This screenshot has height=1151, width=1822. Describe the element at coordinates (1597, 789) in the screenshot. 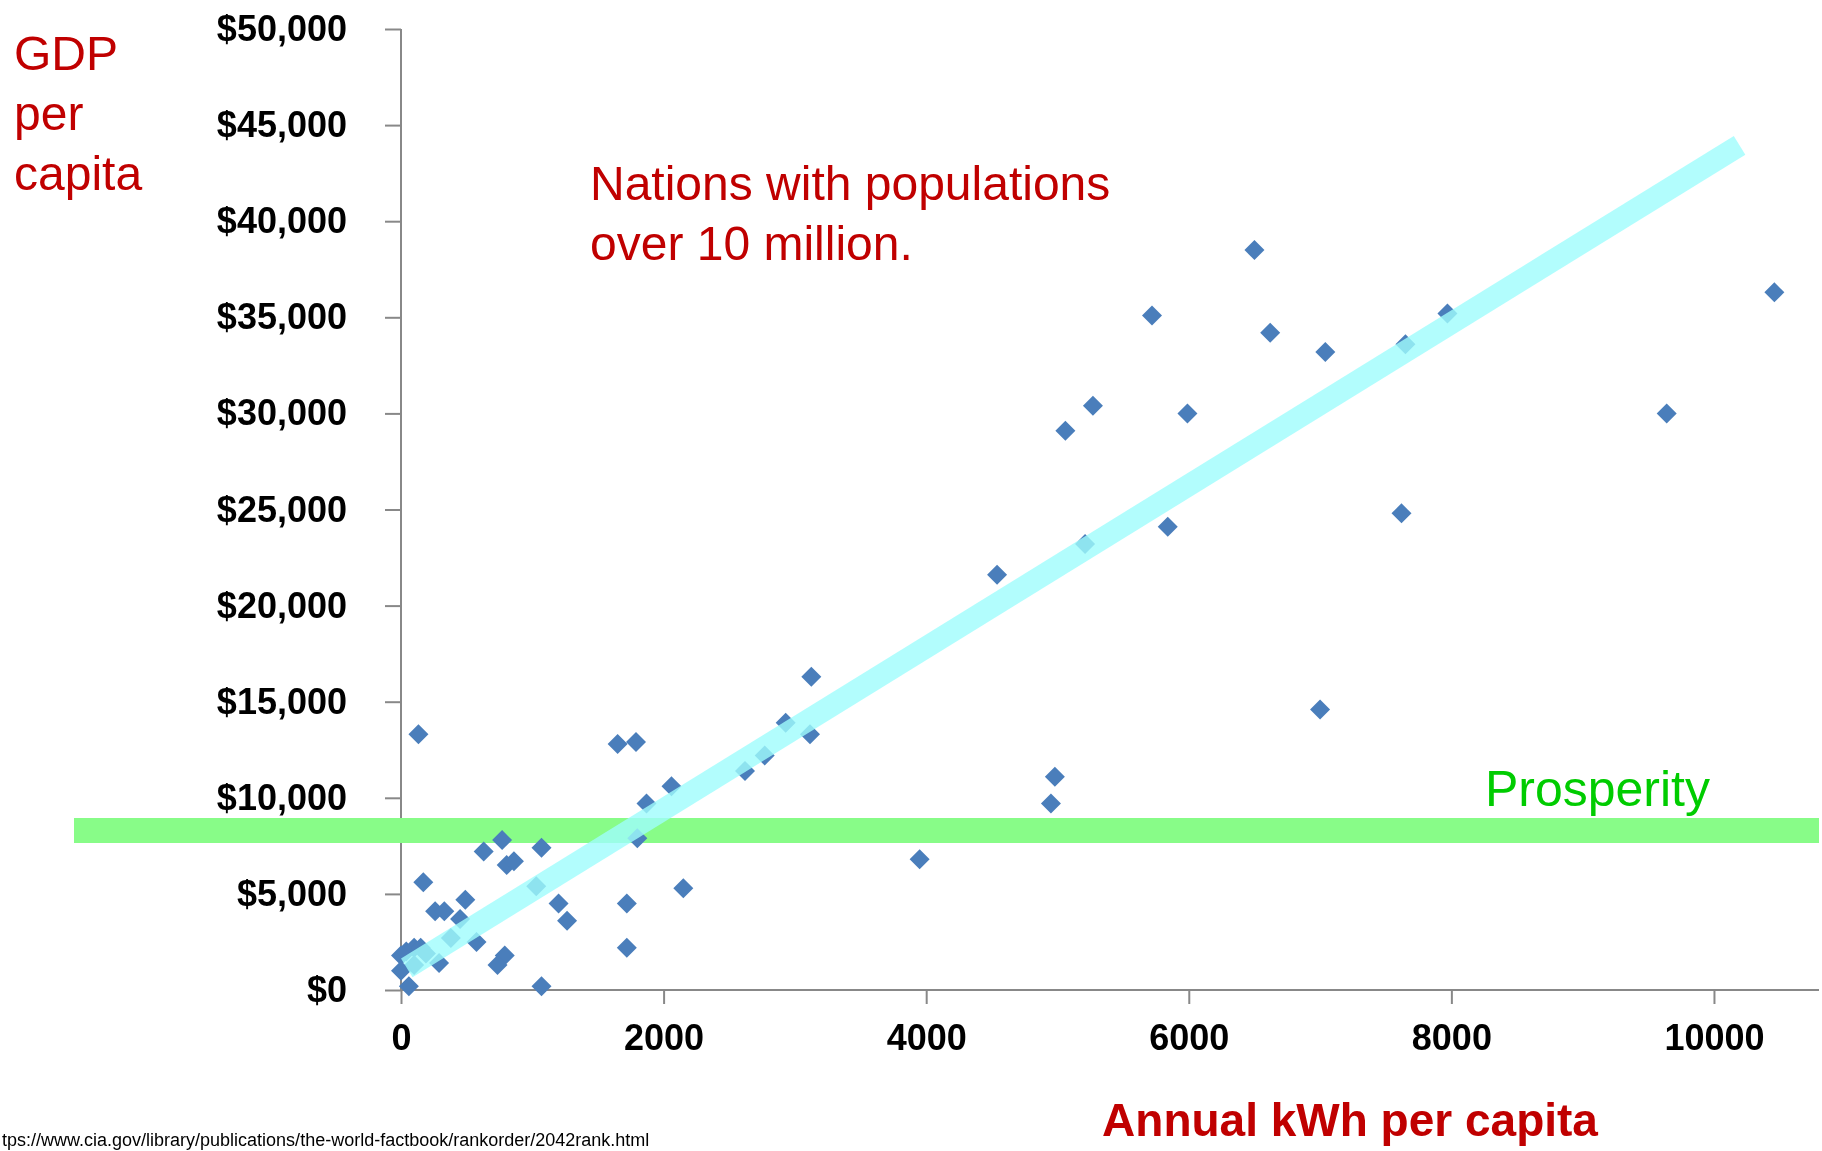

I see `ref-line-label: Prosperity` at that location.